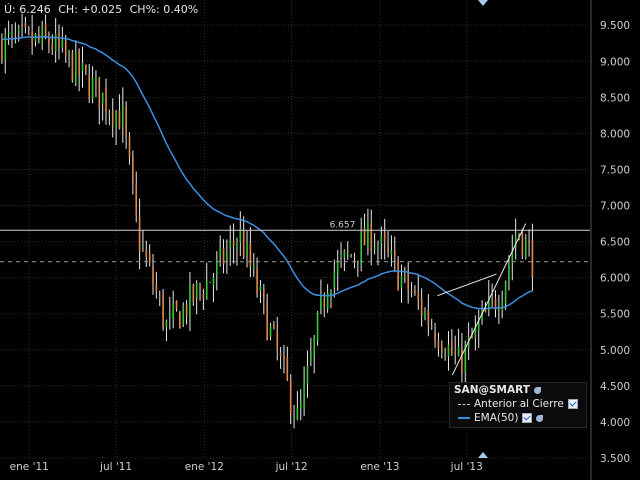  I want to click on y-tick-label: 8.000, so click(615, 134).